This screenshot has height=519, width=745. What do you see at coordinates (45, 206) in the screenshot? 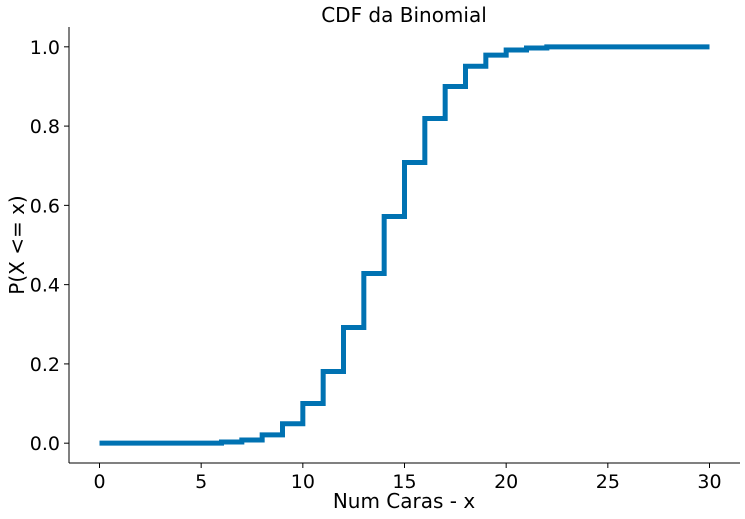
I see `y-tick-label: 0.6` at bounding box center [45, 206].